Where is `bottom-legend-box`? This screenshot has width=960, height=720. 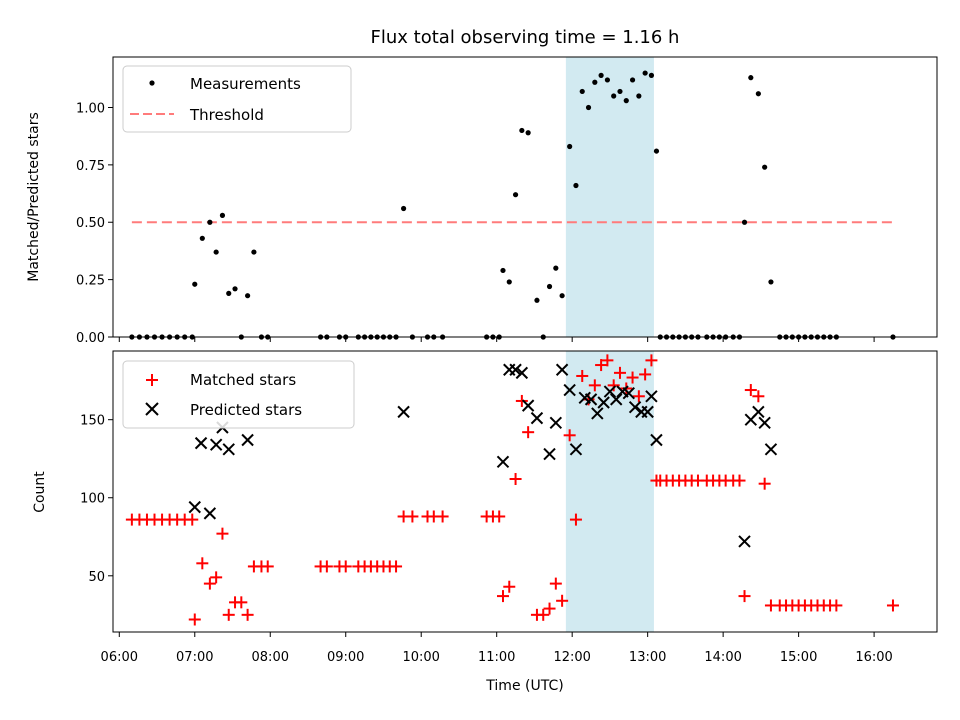
bottom-legend-box is located at coordinates (238, 394).